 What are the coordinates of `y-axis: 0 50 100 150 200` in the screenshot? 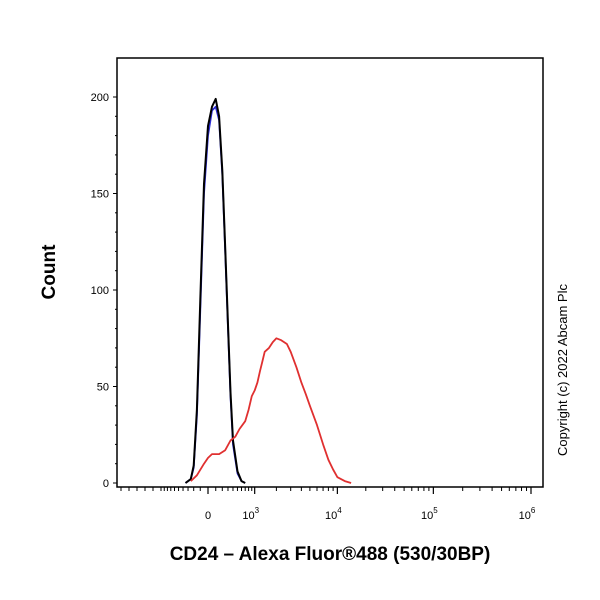 It's located at (104, 291).